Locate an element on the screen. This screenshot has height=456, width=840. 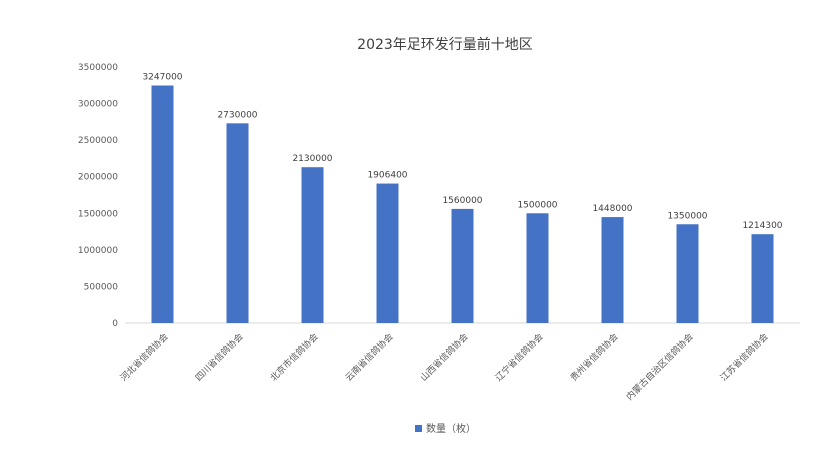
x-category-label: 山西省信鸽协会 is located at coordinates (444, 357).